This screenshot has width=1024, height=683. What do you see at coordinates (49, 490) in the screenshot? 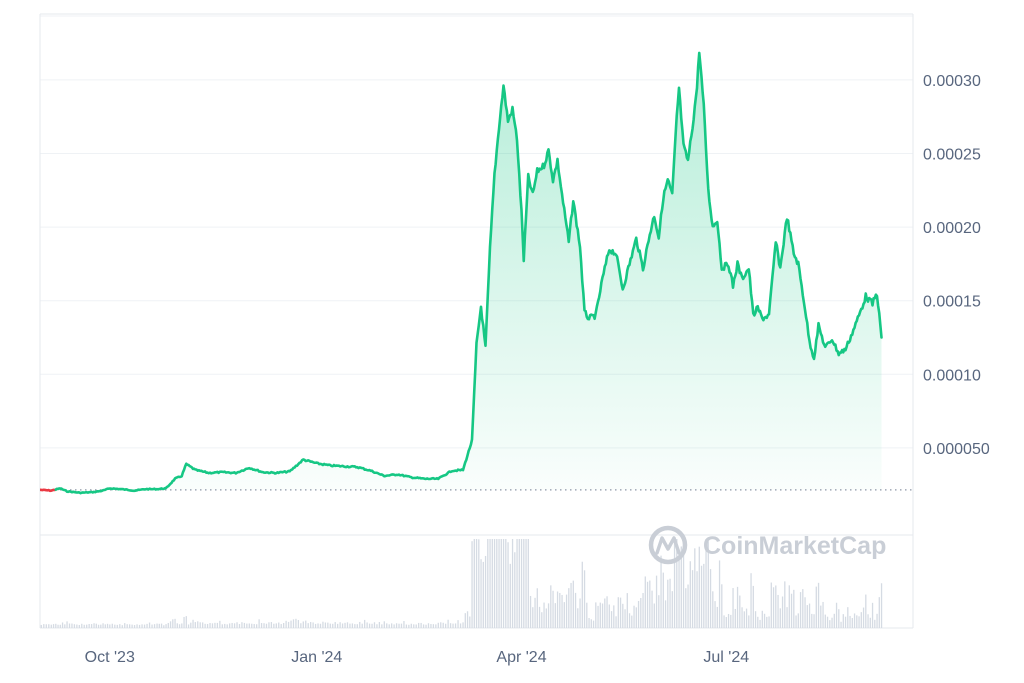
I see `price-line-down` at bounding box center [49, 490].